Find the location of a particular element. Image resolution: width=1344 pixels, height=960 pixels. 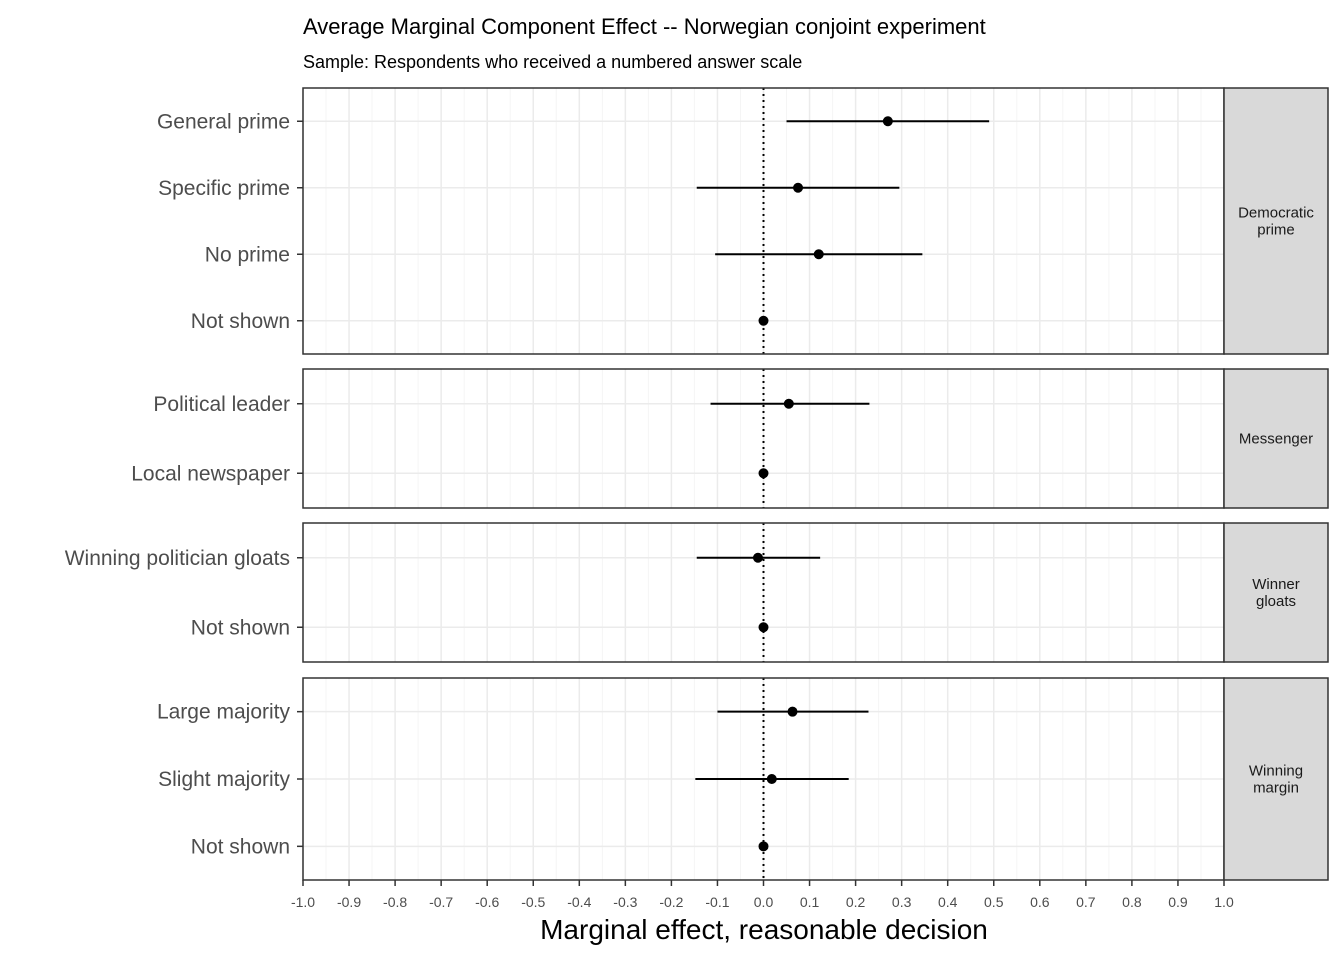

category-label: Specific prime is located at coordinates (224, 188).